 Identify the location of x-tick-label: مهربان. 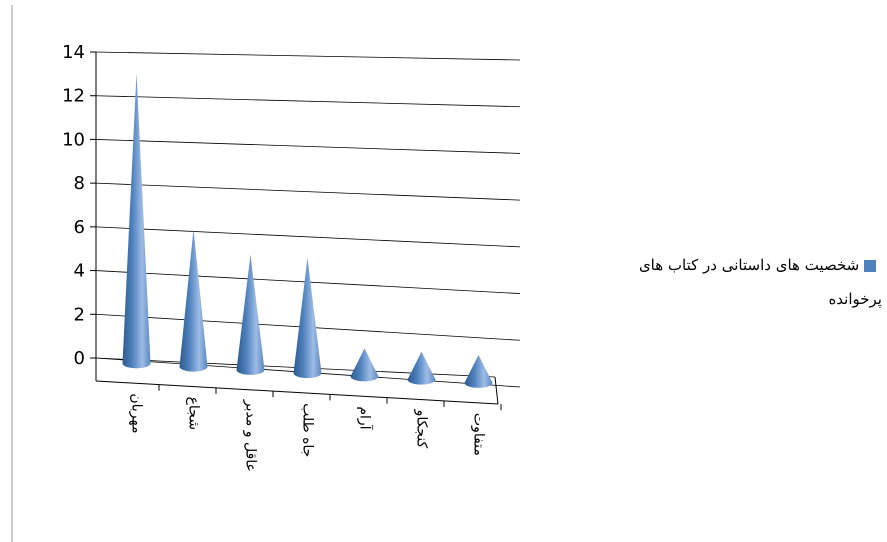
(137, 413).